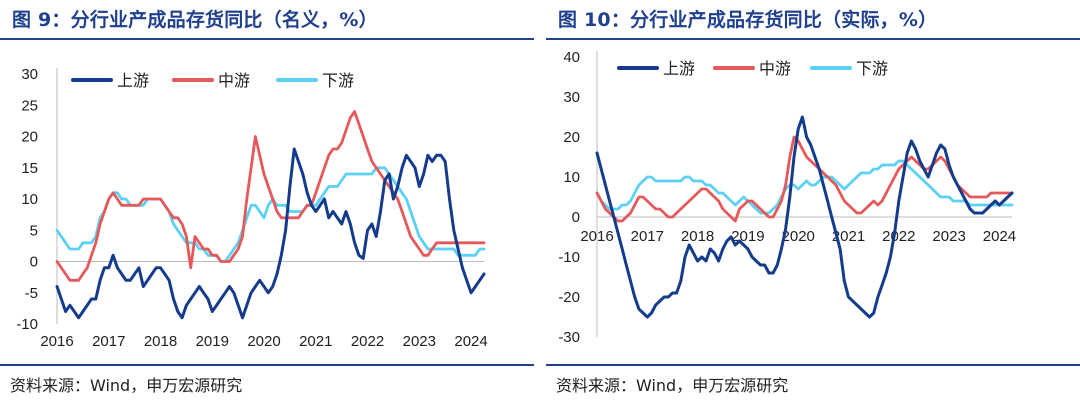  I want to click on y-tick-label: -20, so click(569, 297).